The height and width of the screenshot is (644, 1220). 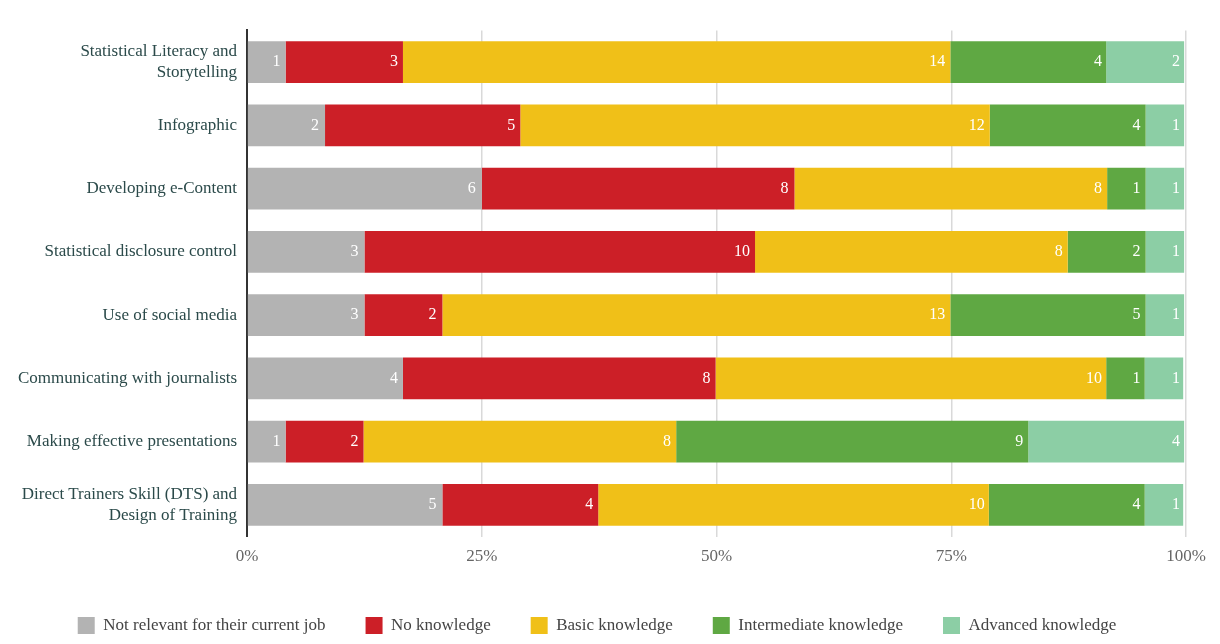 I want to click on annotation: 6, so click(x=471, y=187).